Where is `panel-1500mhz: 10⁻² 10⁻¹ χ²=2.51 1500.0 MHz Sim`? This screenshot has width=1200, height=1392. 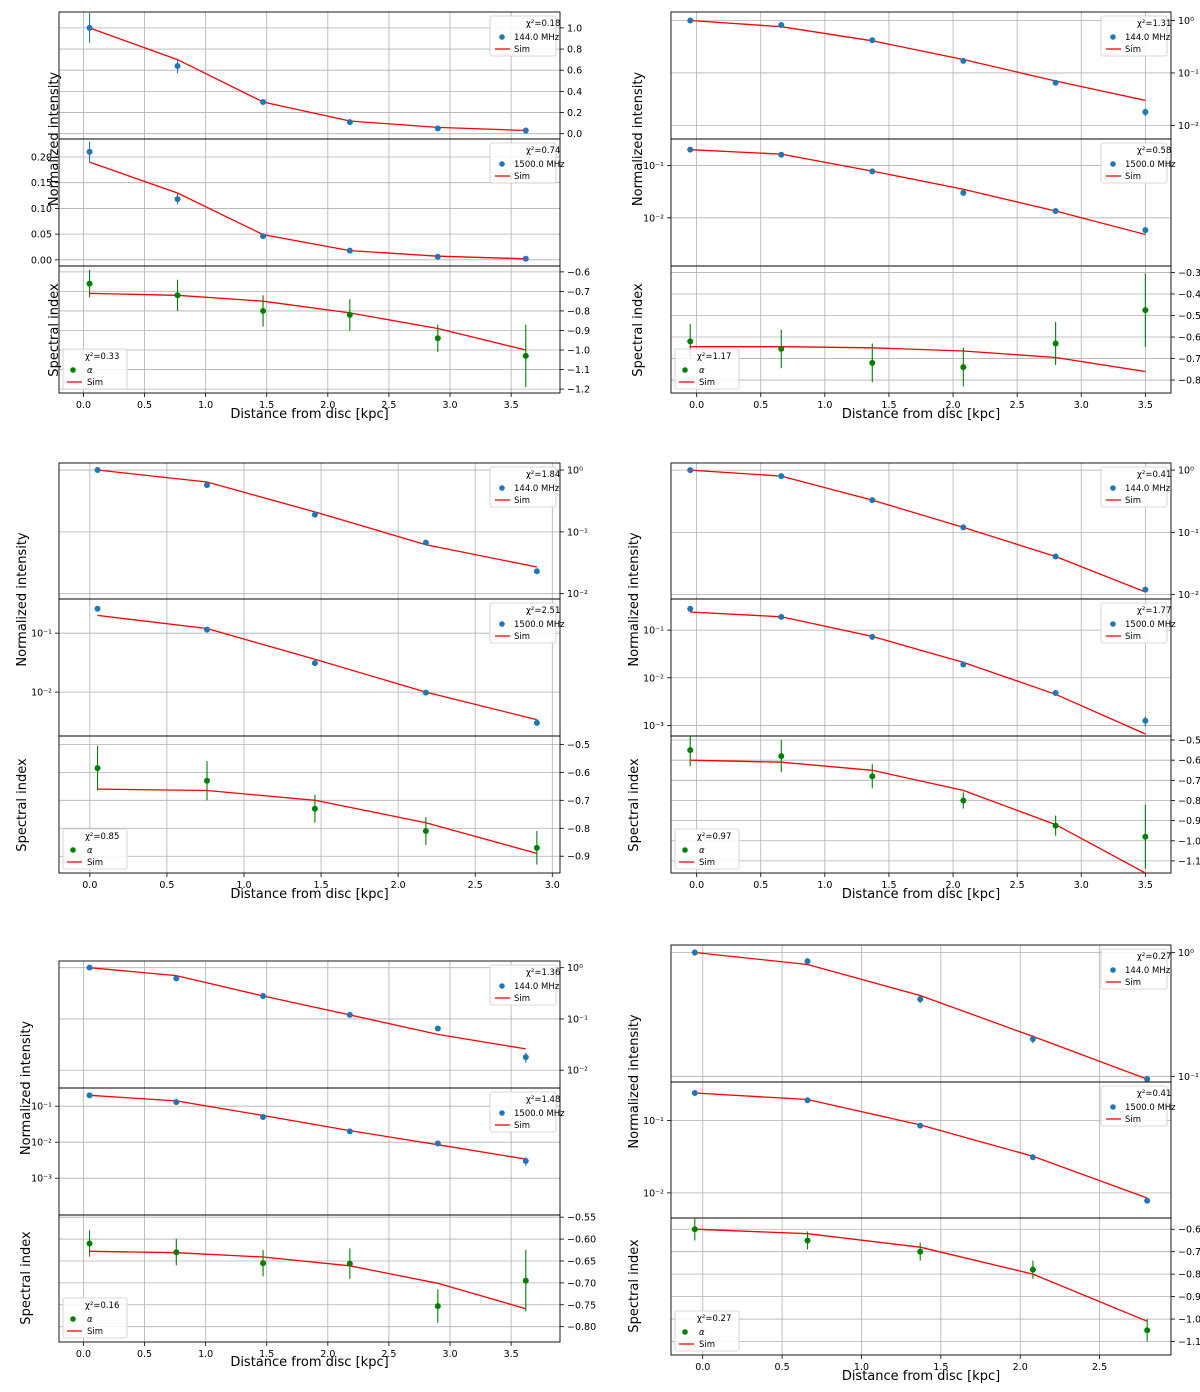 panel-1500mhz: 10⁻² 10⁻¹ χ²=2.51 1500.0 MHz Sim is located at coordinates (298, 667).